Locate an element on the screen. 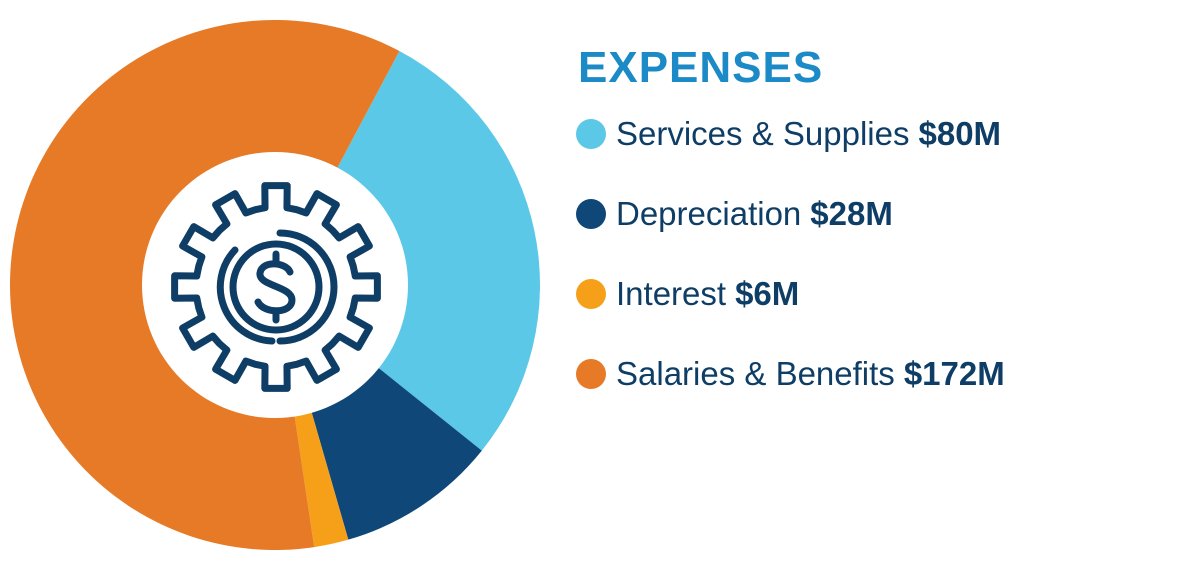  legend-item-interest: Interest $6M is located at coordinates (876, 294).